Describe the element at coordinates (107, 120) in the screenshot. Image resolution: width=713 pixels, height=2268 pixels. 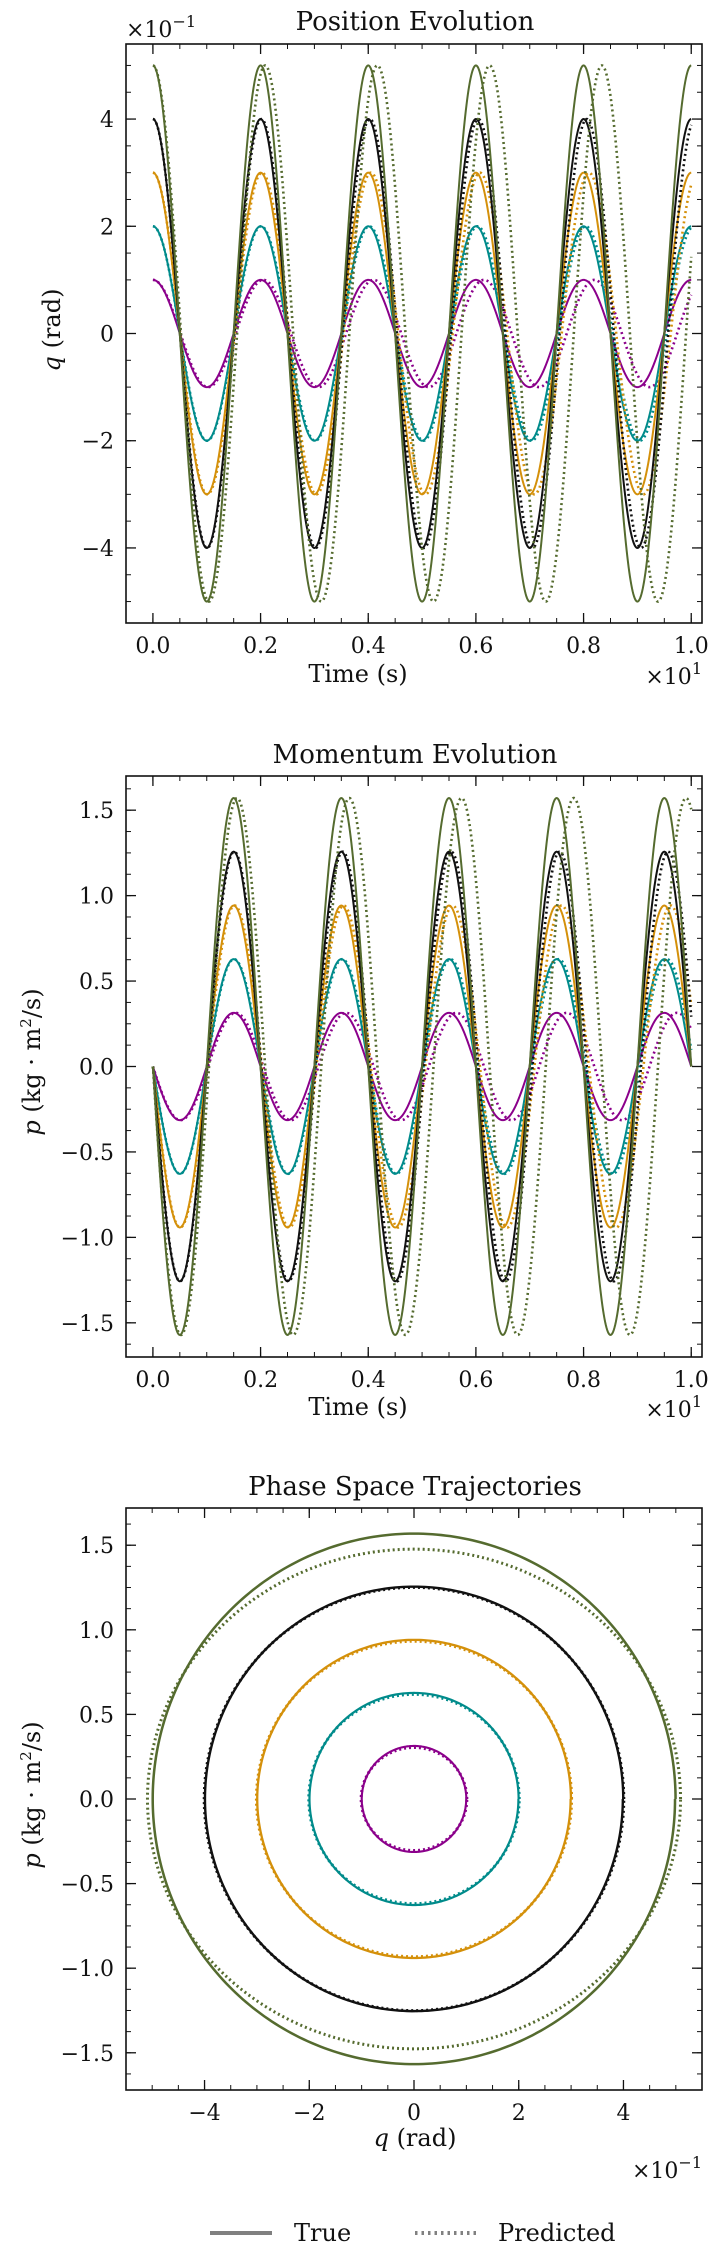
I see `position-ytick-label: 4` at that location.